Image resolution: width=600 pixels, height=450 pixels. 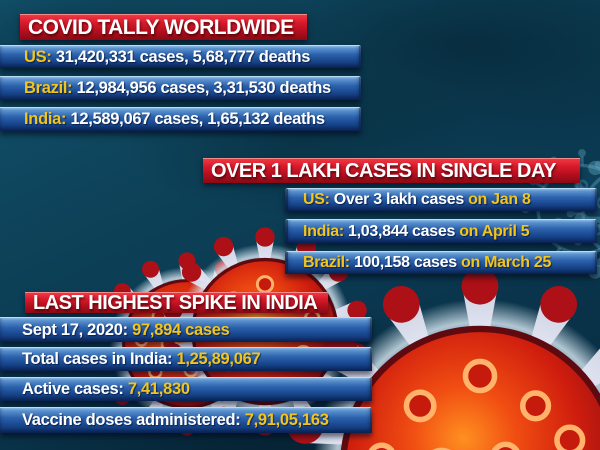 I want to click on spike-row-active-cases: Active cases: 7,41,830, so click(x=186, y=389).